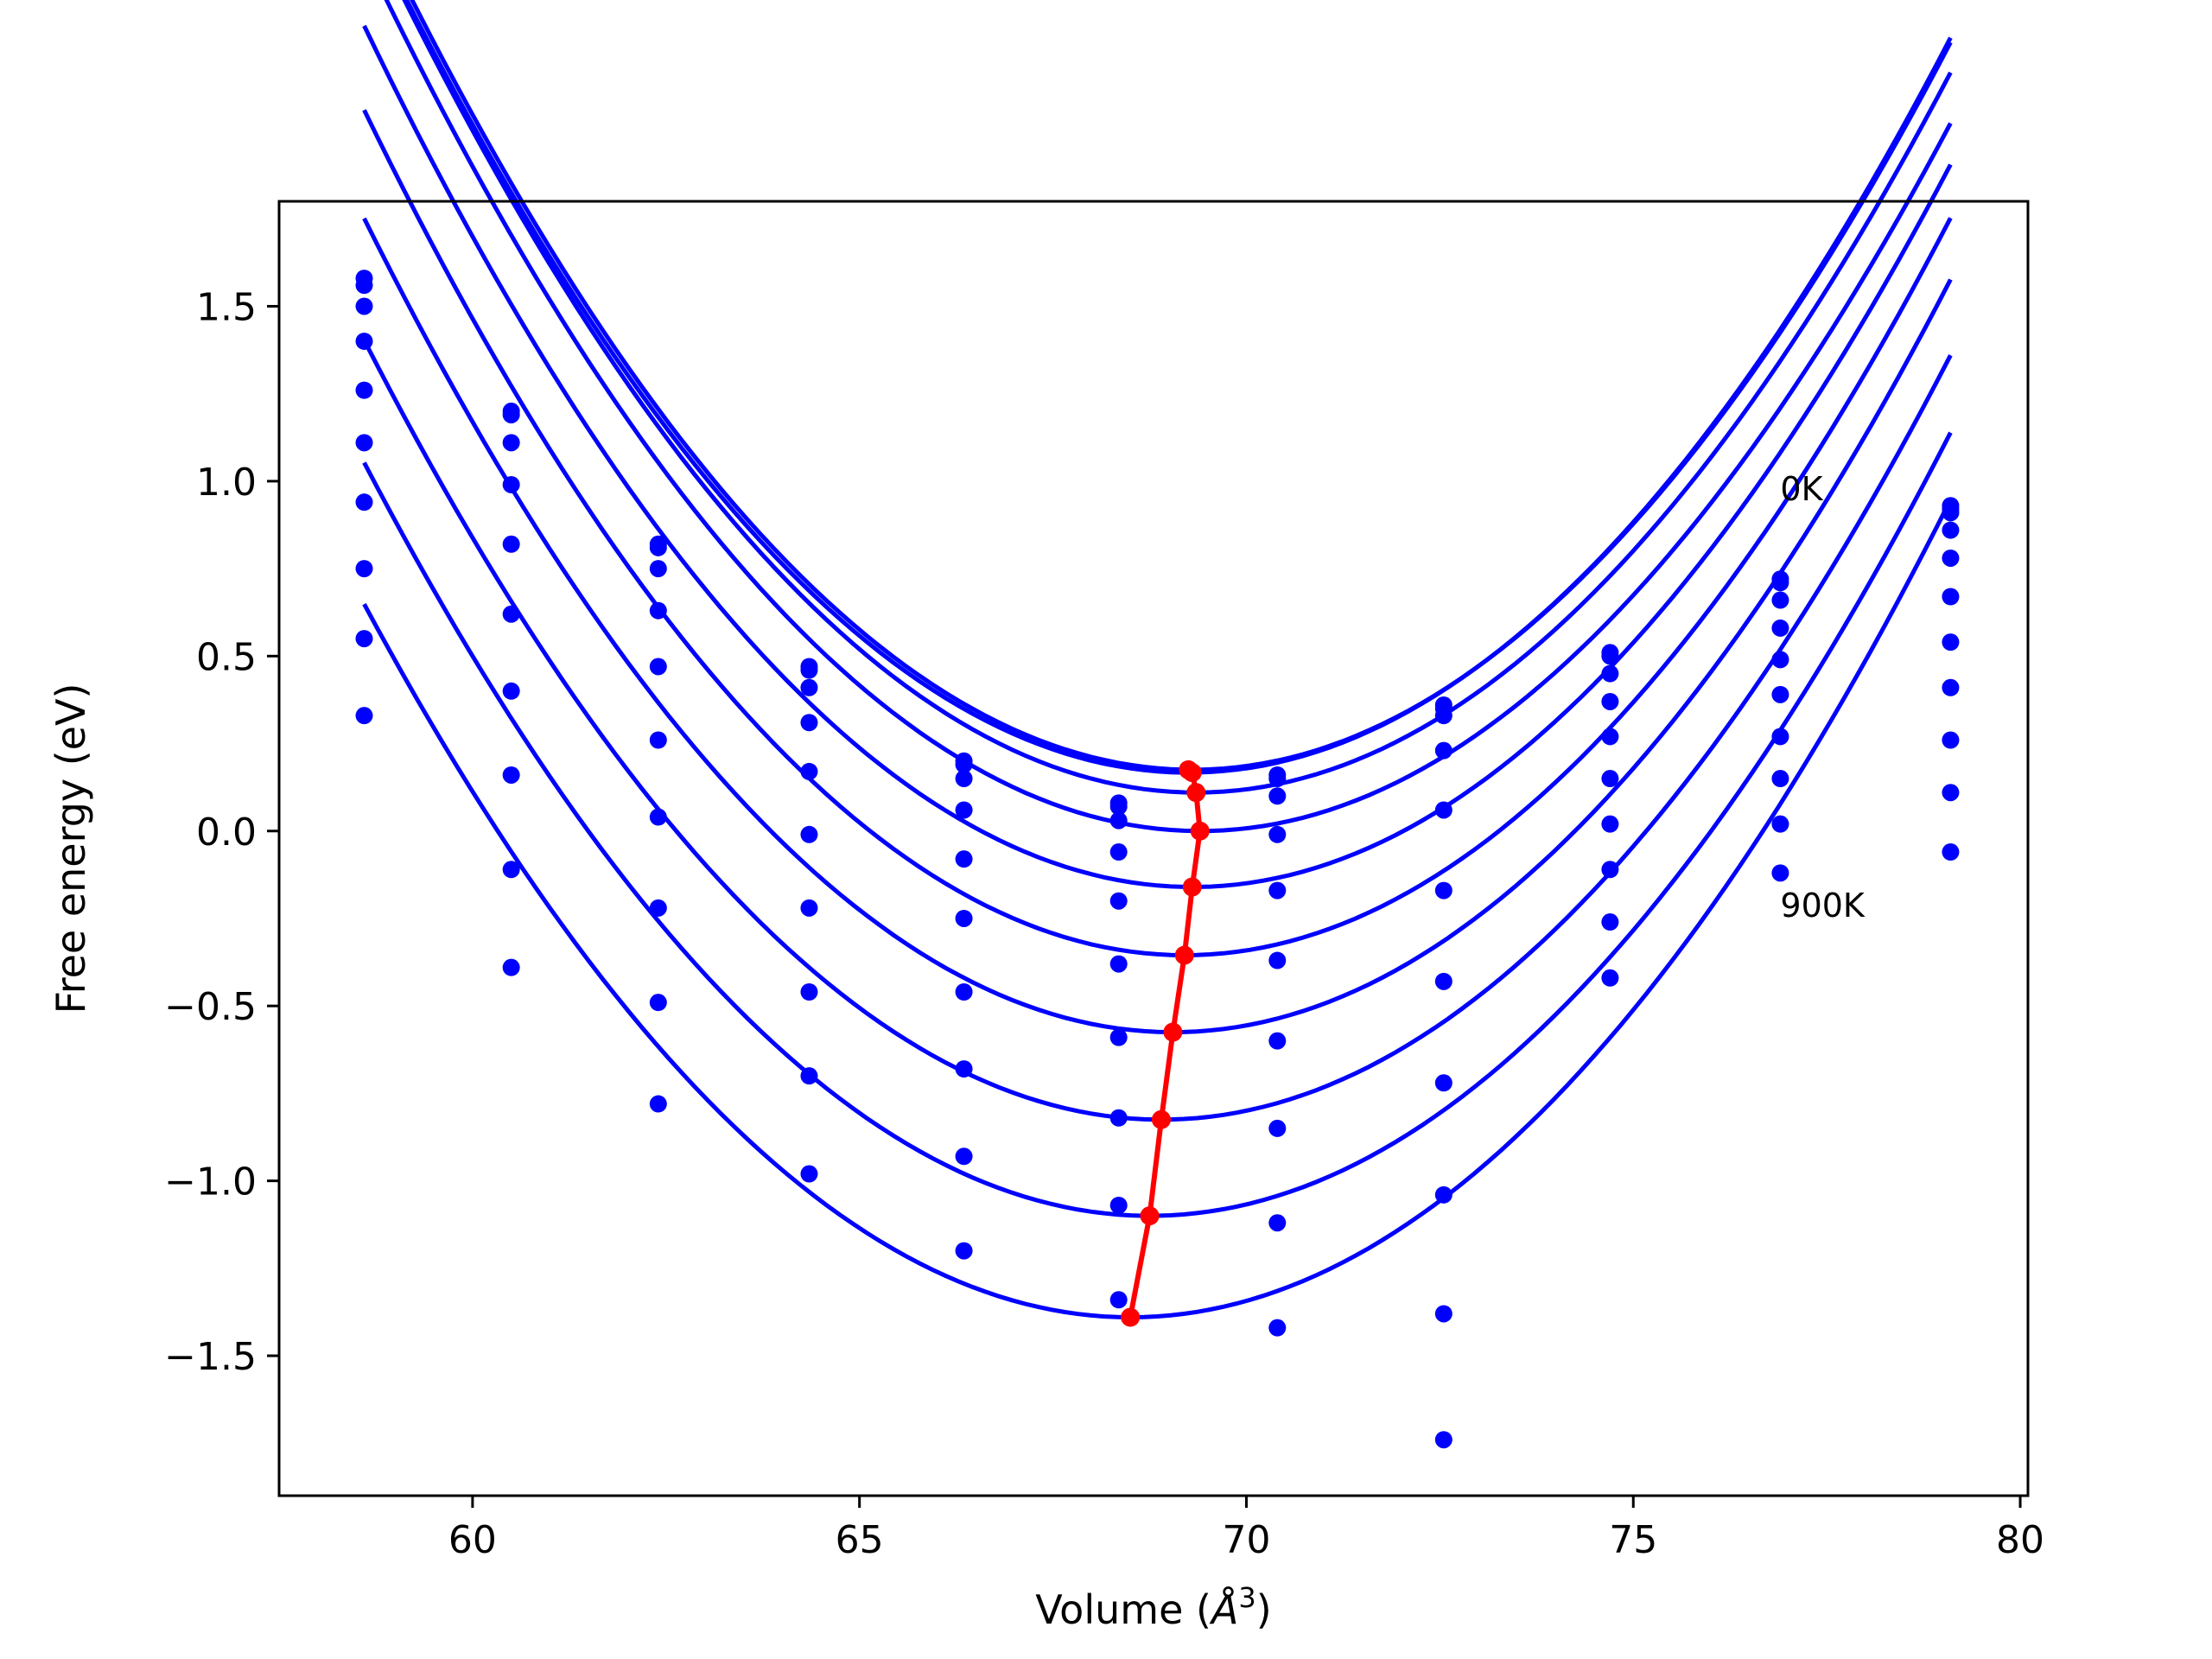 This screenshot has width=2212, height=1659. I want to click on x-tick-label: 65, so click(860, 1540).